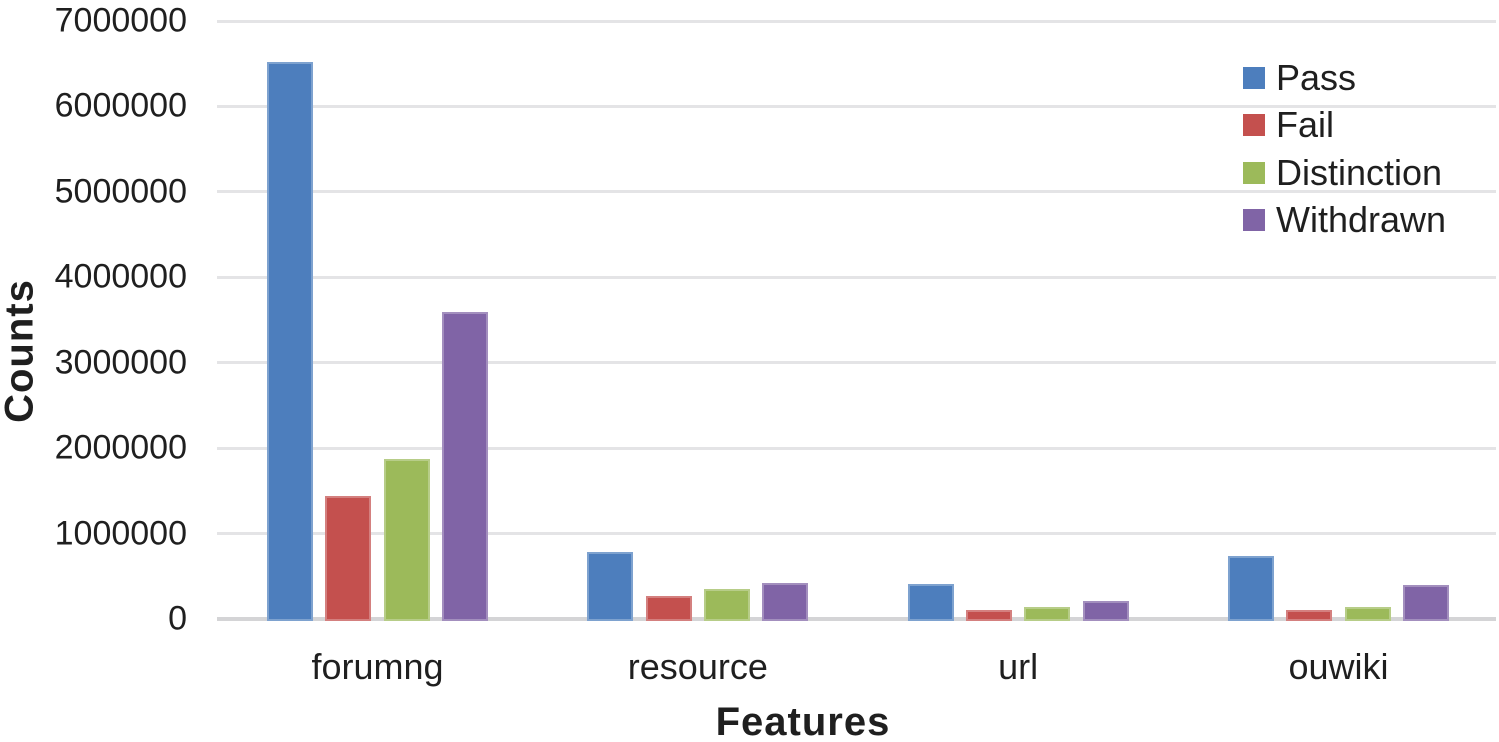  Describe the element at coordinates (1338, 666) in the screenshot. I see `x-category-label-ouwiki: ouwiki` at that location.